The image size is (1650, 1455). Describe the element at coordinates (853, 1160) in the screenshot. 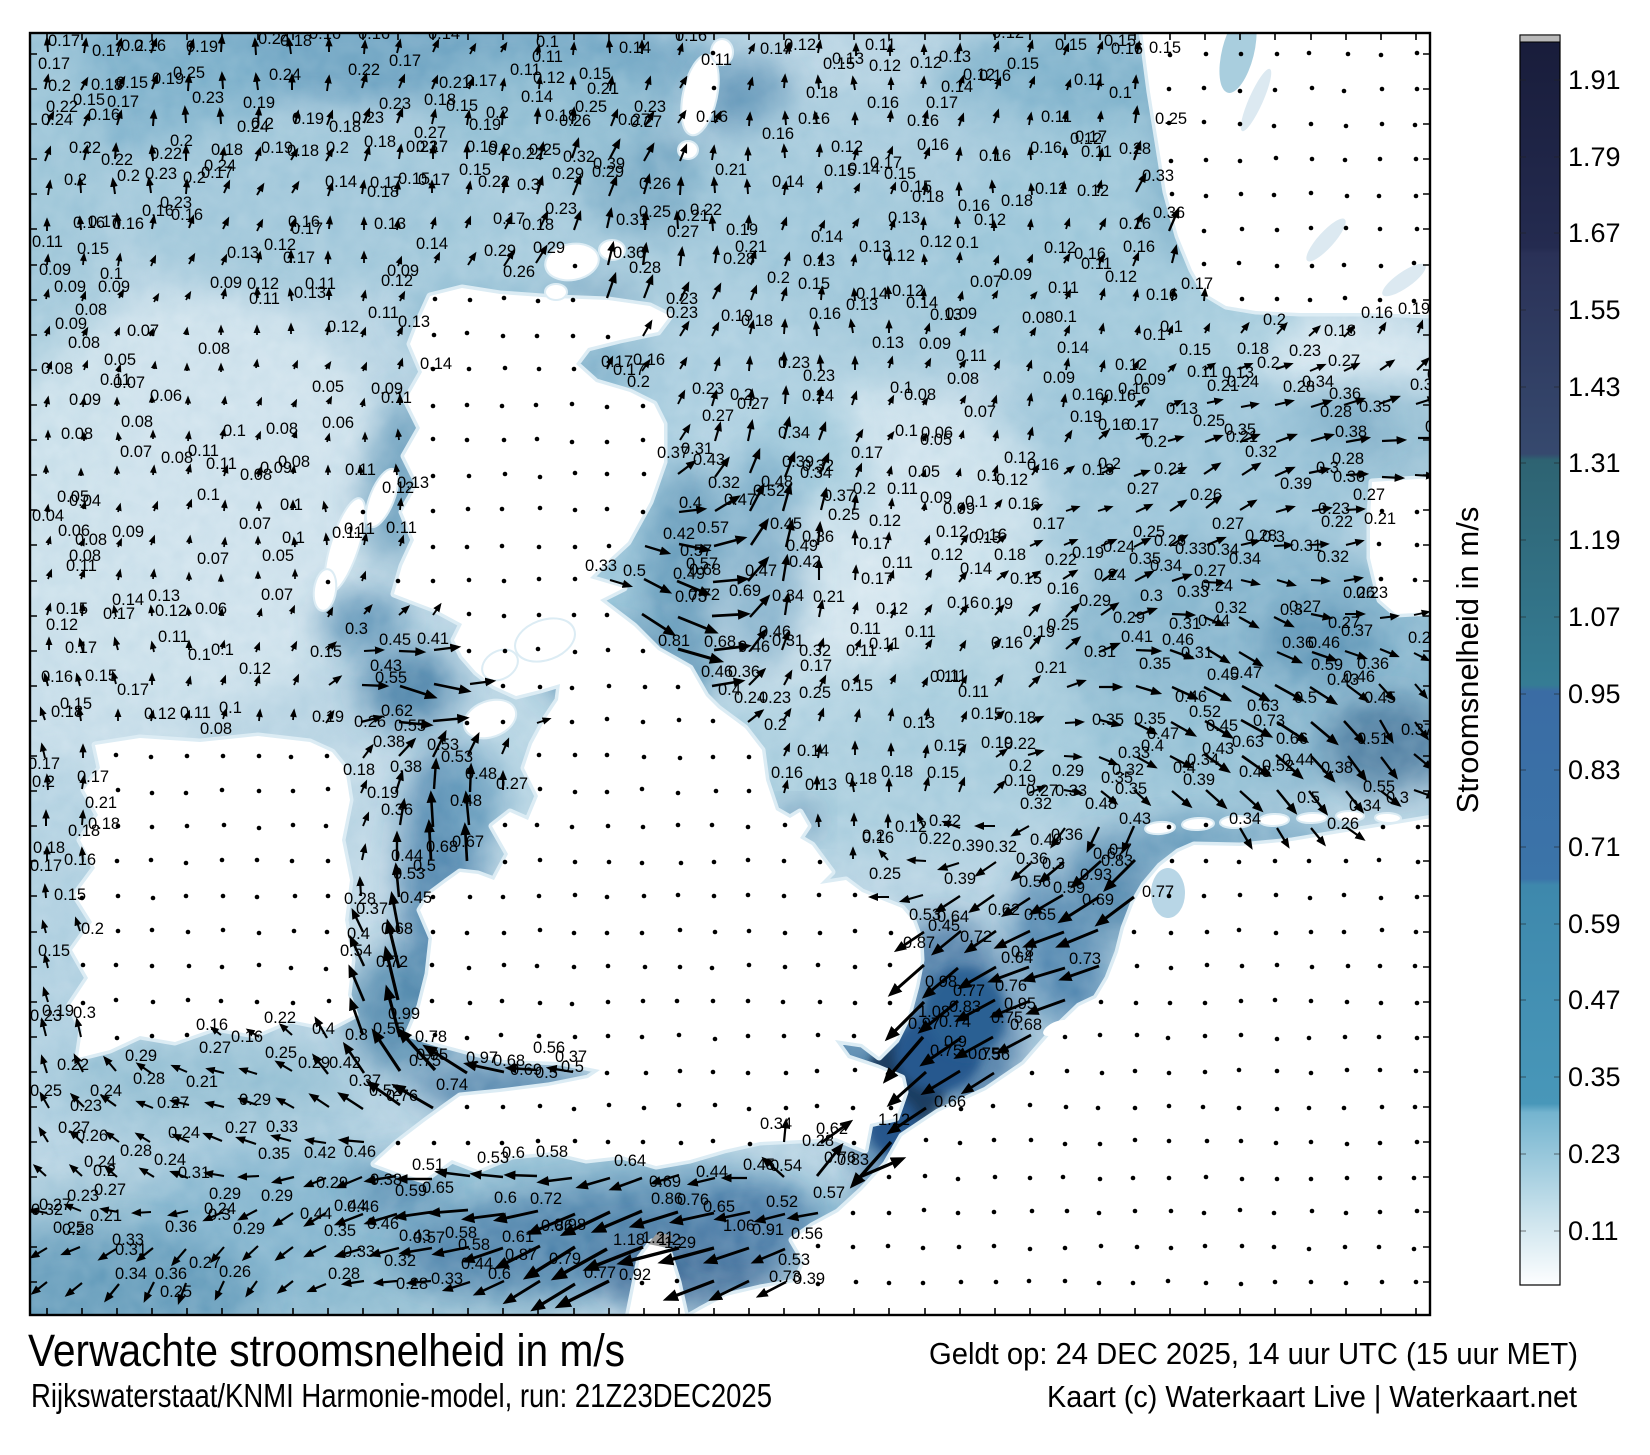

I see `svg-text: 0.83` at that location.